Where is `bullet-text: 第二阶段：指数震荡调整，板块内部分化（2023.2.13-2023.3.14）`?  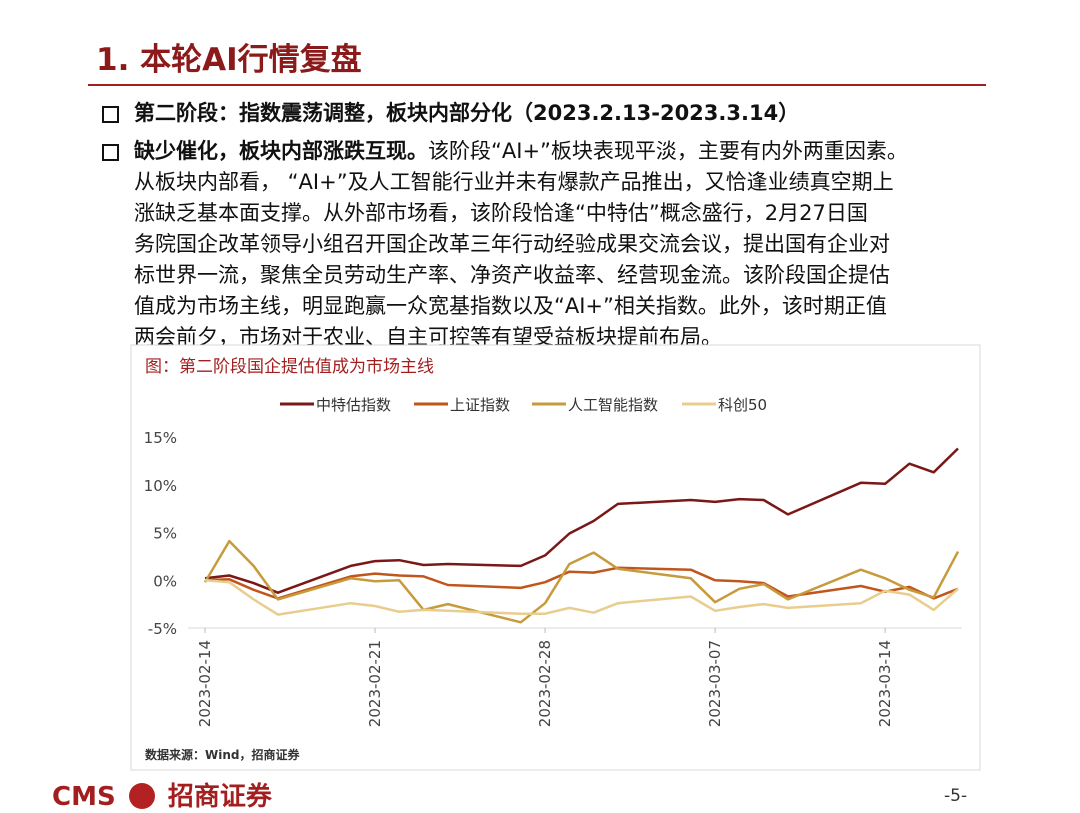 bullet-text: 第二阶段：指数震荡调整，板块内部分化（2023.2.13-2023.3.14） is located at coordinates (467, 113).